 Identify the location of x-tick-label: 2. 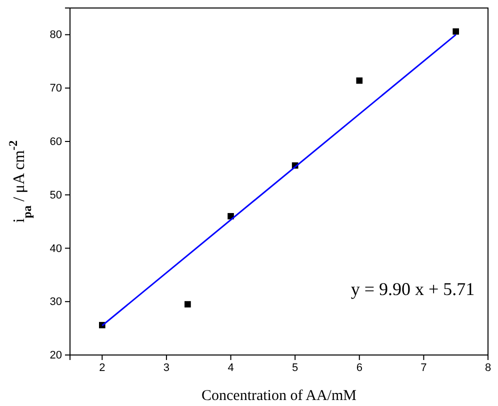
(102, 368).